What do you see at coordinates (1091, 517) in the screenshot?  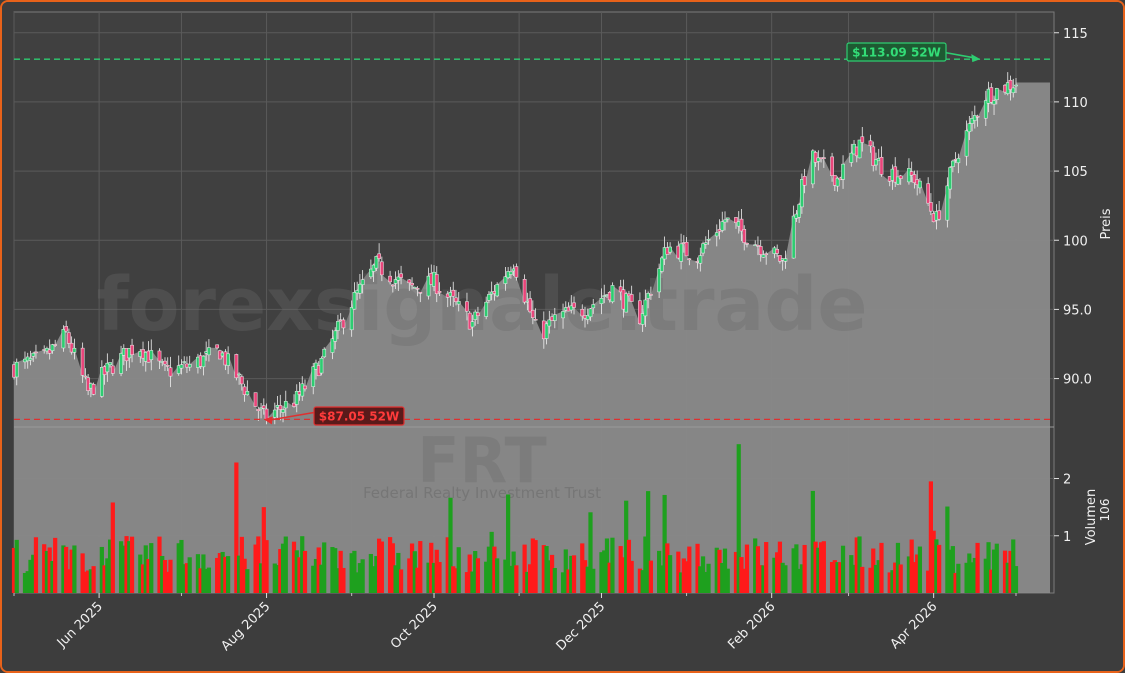 I see `volume-axis-label: Volumen` at bounding box center [1091, 517].